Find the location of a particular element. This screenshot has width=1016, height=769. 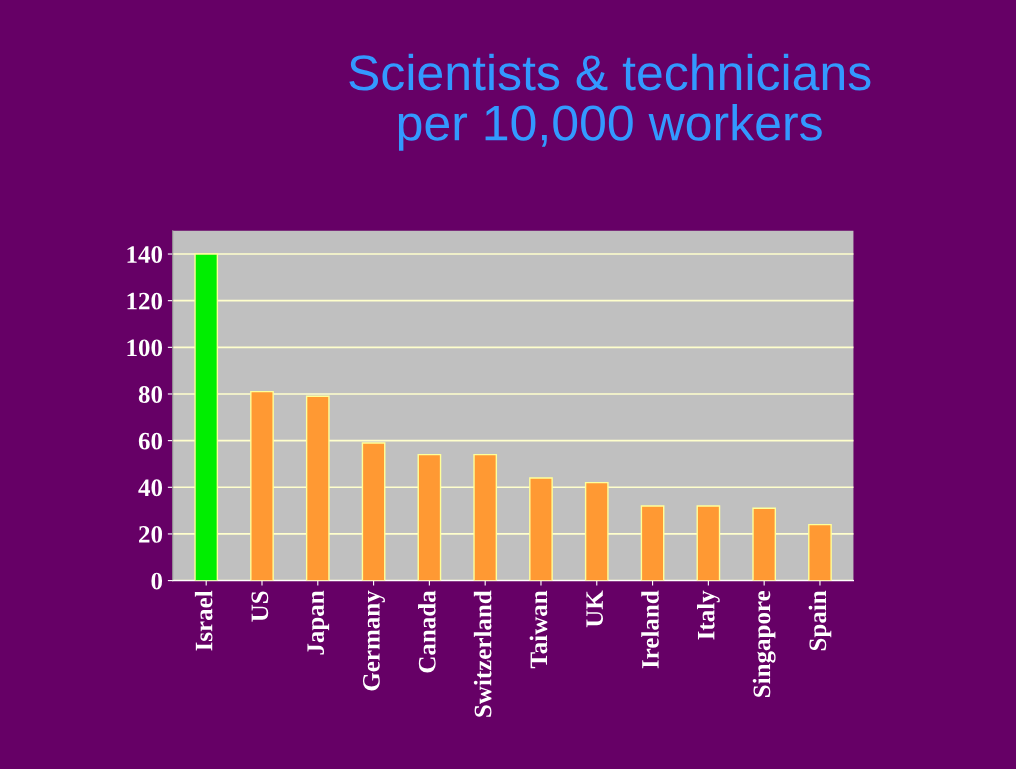

x-tick-label: Israel is located at coordinates (203, 620).